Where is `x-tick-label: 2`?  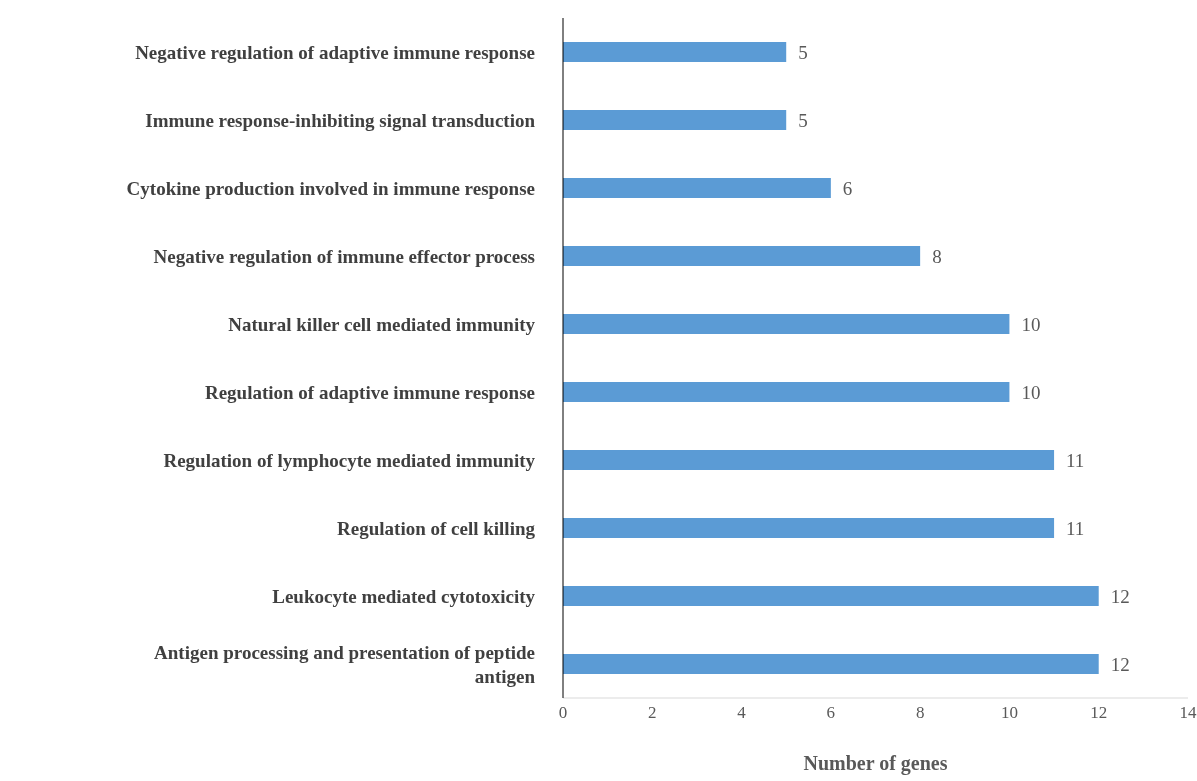 x-tick-label: 2 is located at coordinates (652, 713).